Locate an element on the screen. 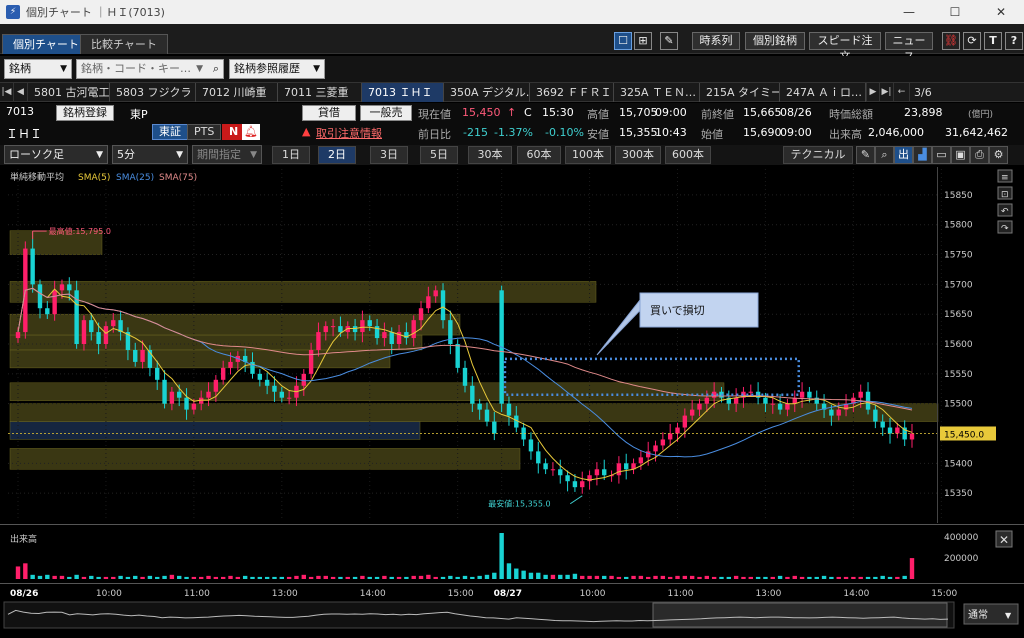  bar-chart-icon: ▟ is located at coordinates (922, 155).